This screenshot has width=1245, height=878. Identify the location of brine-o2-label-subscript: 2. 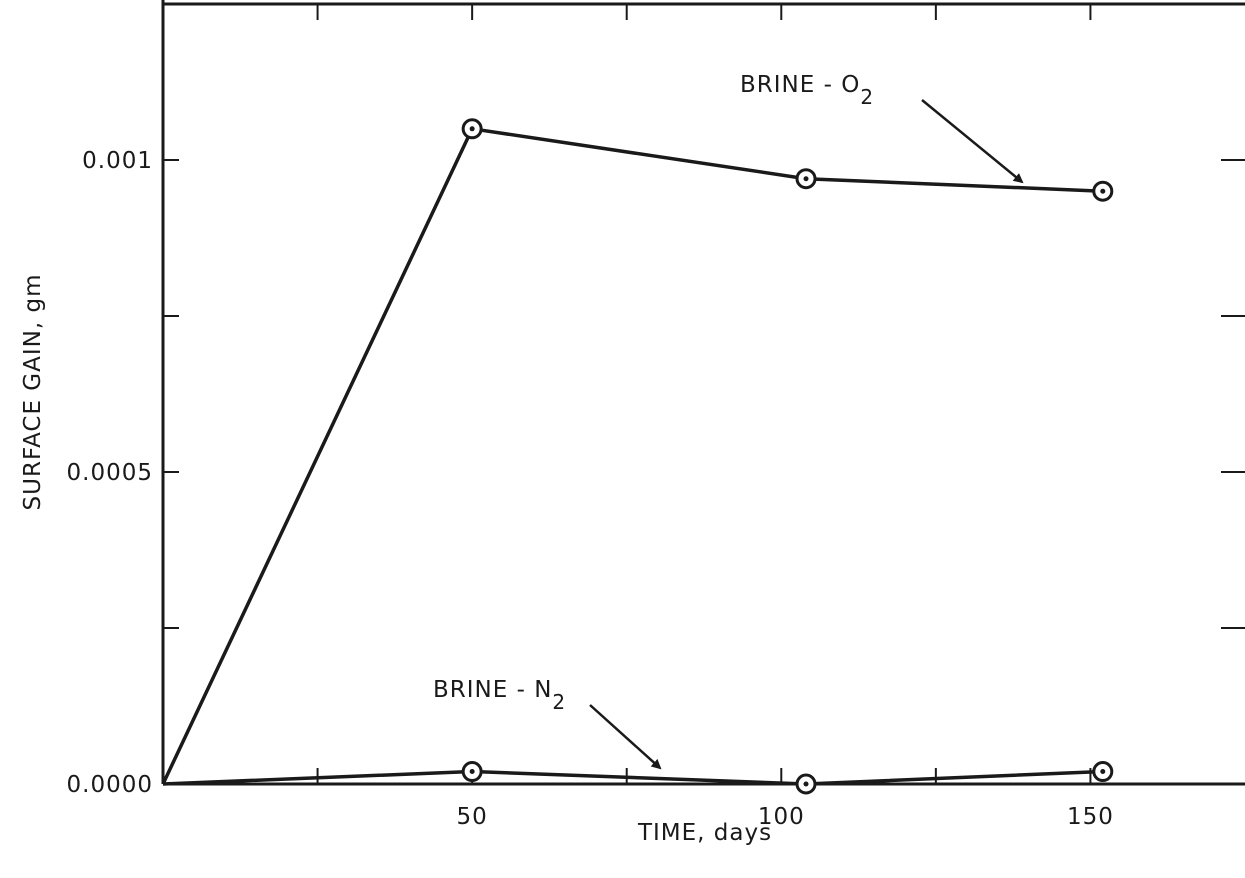
(867, 97).